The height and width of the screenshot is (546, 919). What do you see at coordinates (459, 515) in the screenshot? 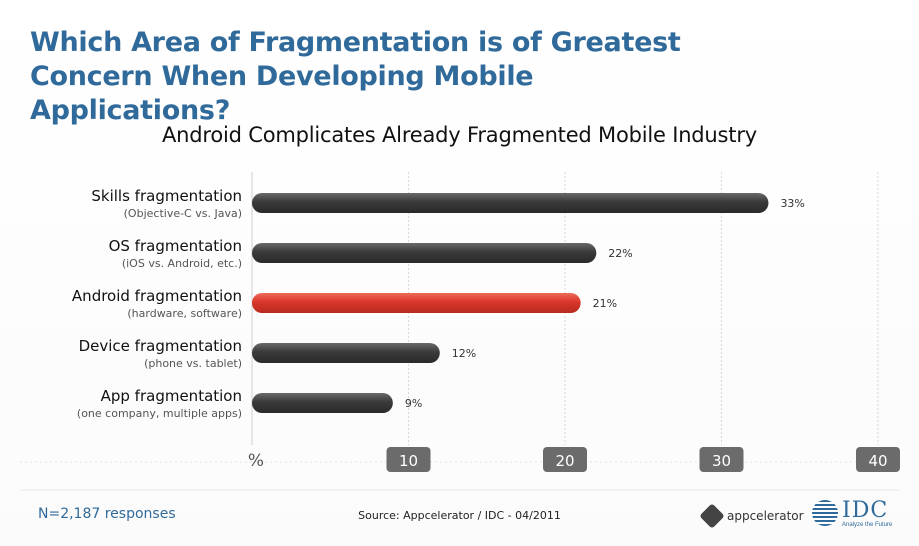
I see `source-note: Source: Appcelerator / IDC - 04/2011` at bounding box center [459, 515].